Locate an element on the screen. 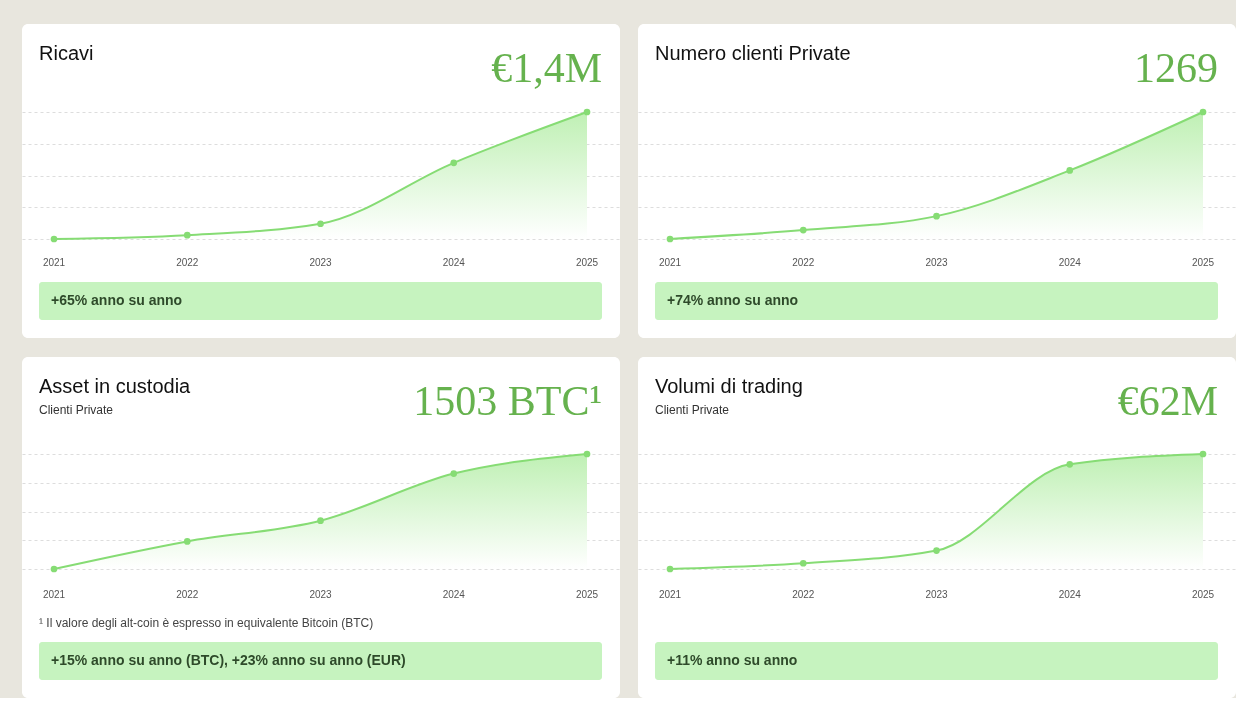 Image resolution: width=1260 pixels, height=715 pixels. text: +74% anno su anno is located at coordinates (733, 300).